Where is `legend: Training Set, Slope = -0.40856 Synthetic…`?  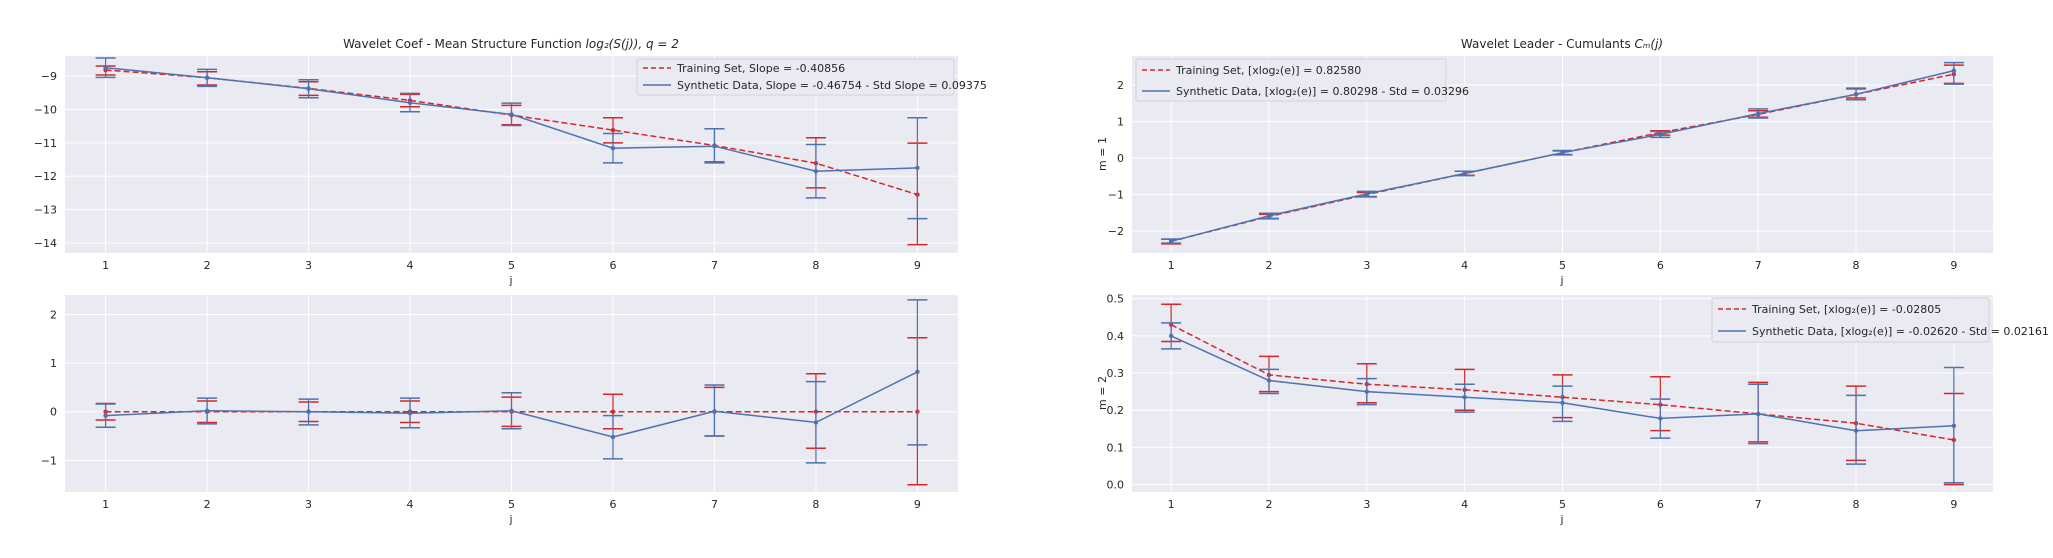 legend: Training Set, Slope = -0.40856 Synthetic… is located at coordinates (811, 77).